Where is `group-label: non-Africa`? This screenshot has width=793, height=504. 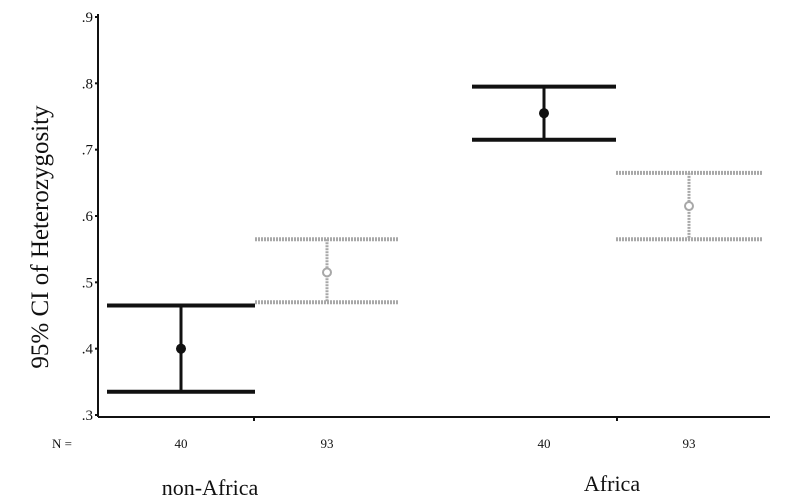
group-label: non-Africa is located at coordinates (210, 487).